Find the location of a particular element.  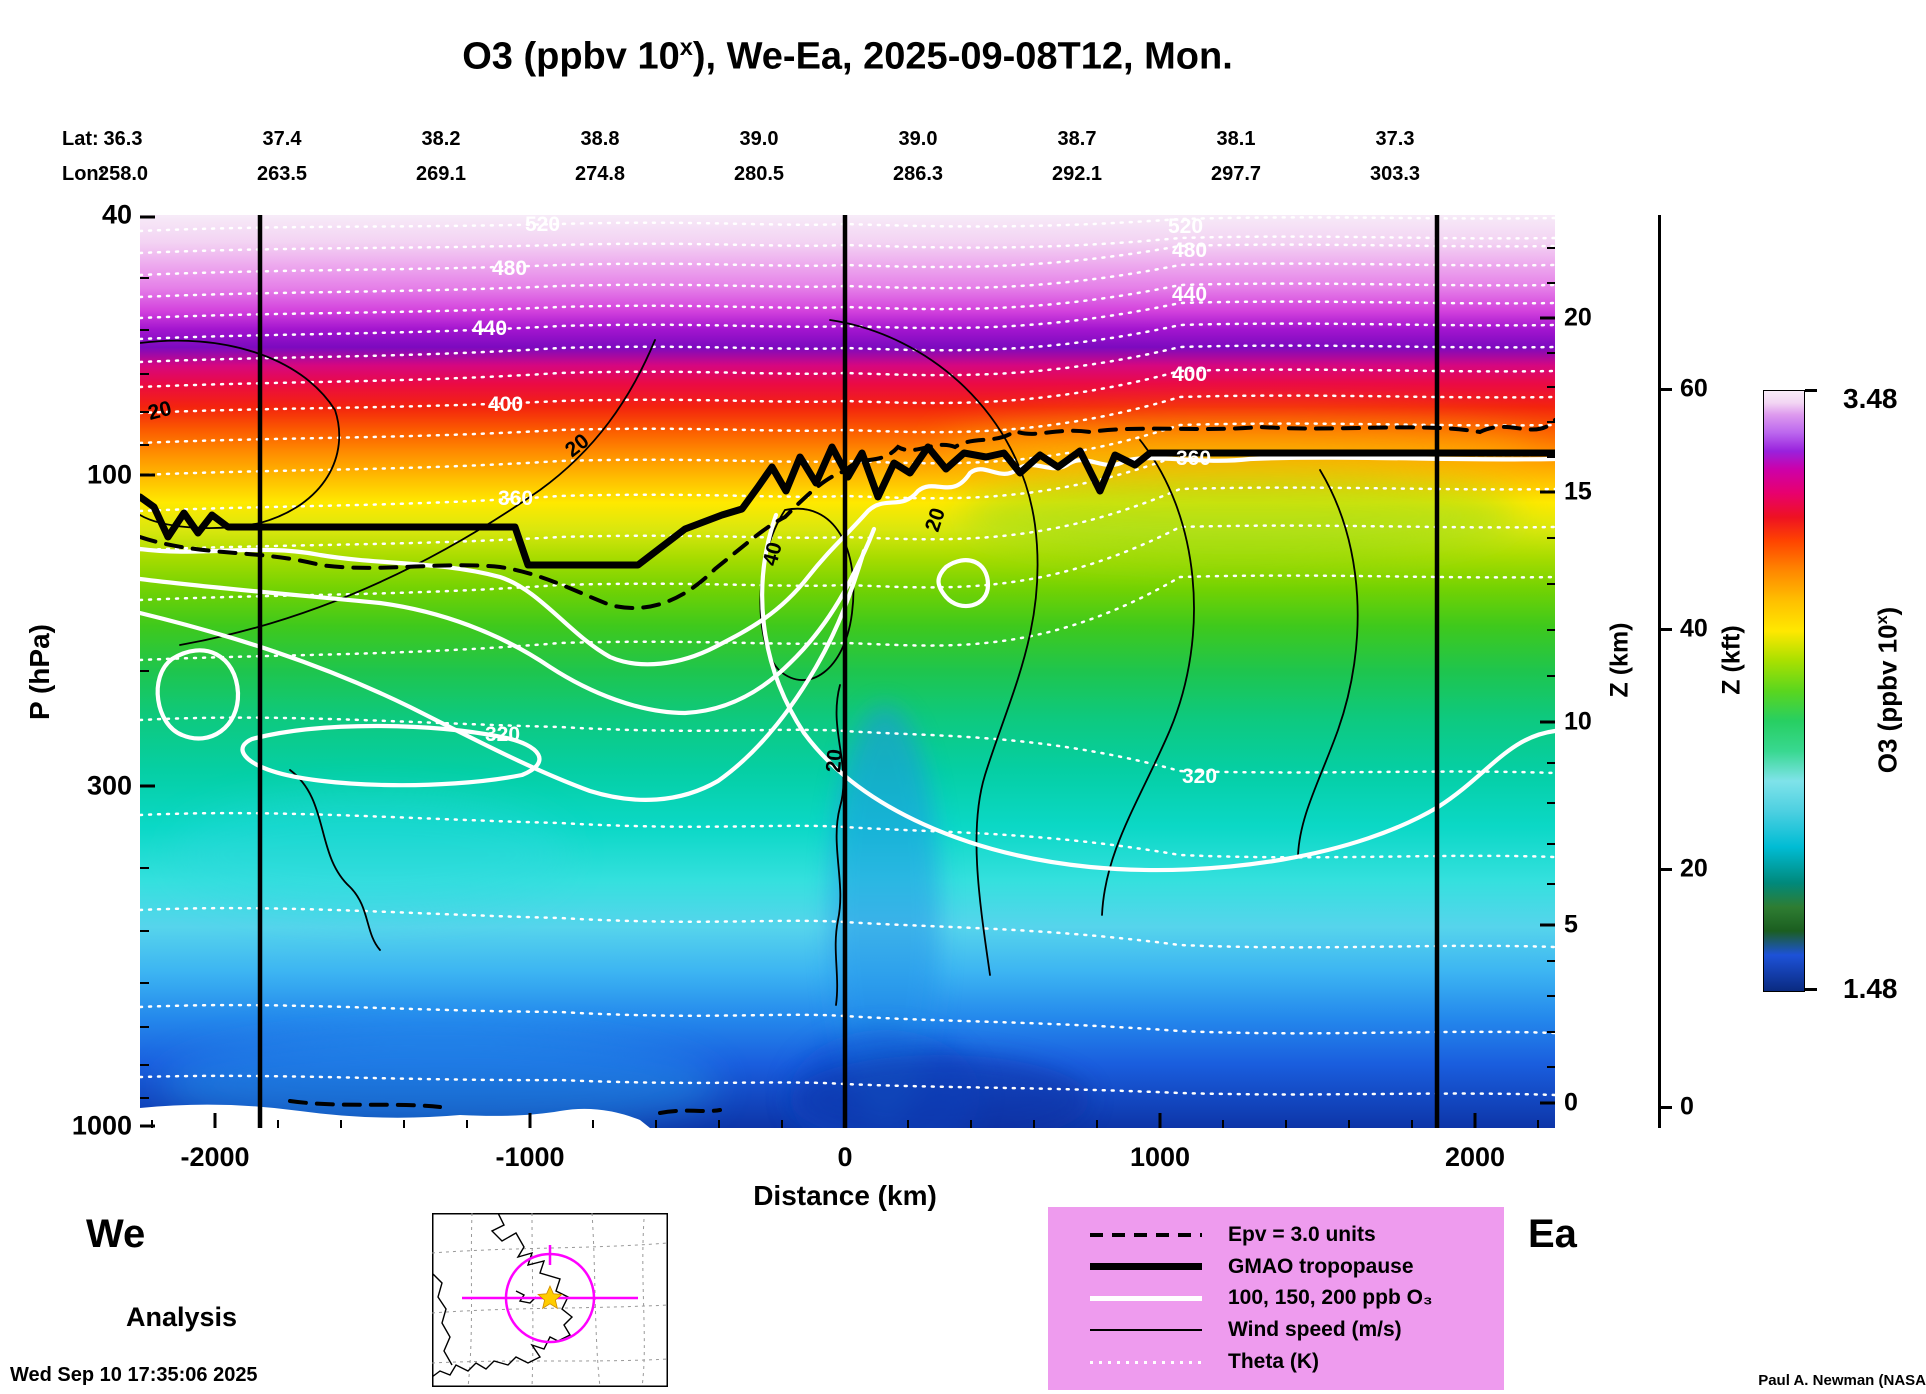

zkft-axis-label: Z (kft) is located at coordinates (1731, 660).